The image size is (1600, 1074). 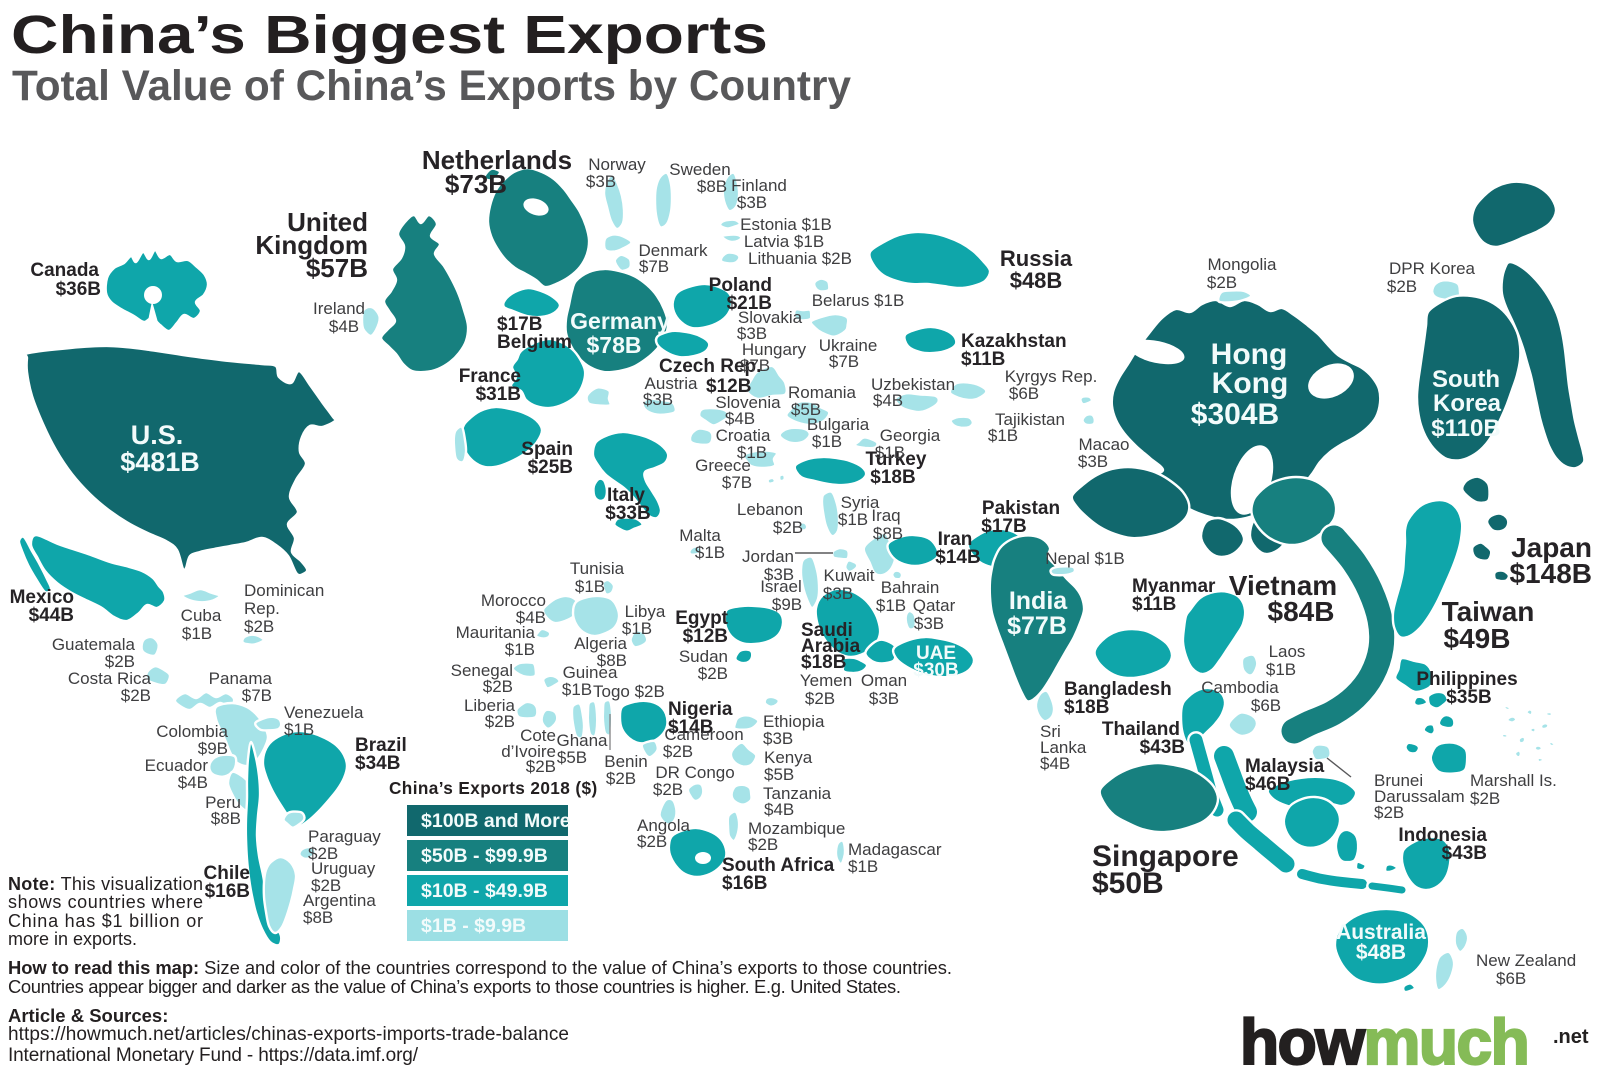 I want to click on svg-text: Tanzania, so click(x=797, y=793).